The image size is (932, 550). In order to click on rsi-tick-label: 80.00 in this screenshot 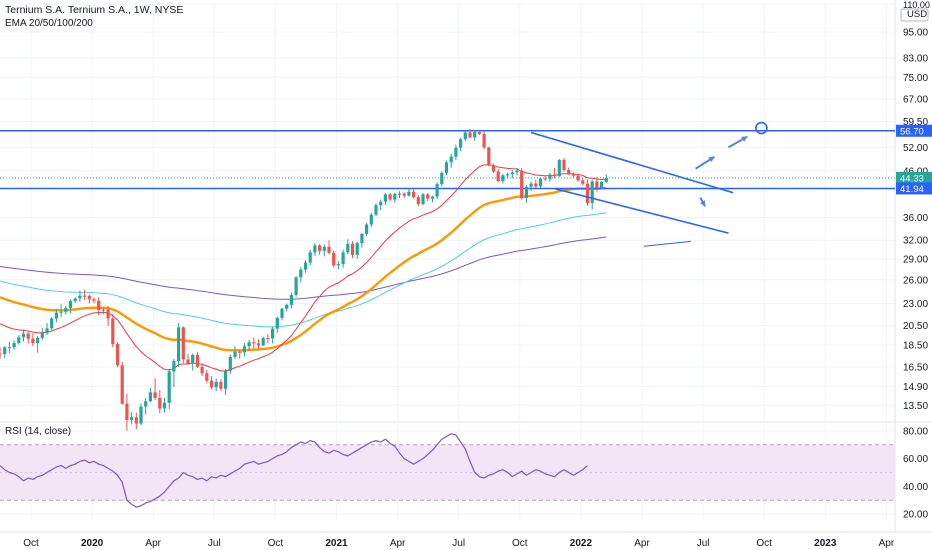, I will do `click(915, 431)`.